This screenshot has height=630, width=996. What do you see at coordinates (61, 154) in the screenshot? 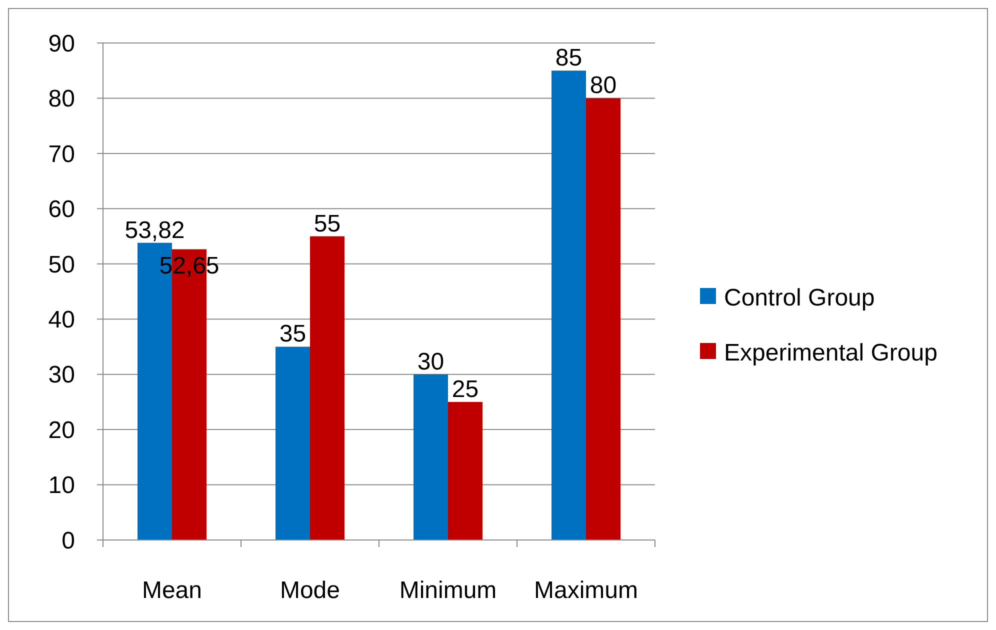
I see `y-tick-label: 70` at bounding box center [61, 154].